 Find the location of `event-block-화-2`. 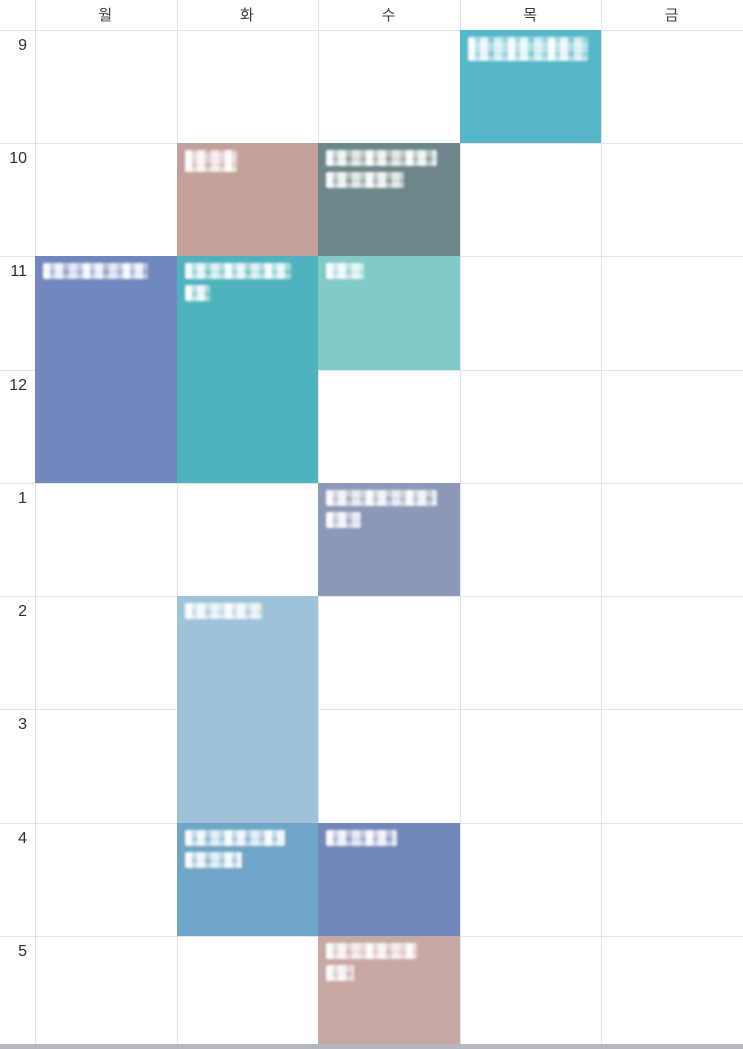

event-block-화-2 is located at coordinates (247, 709).